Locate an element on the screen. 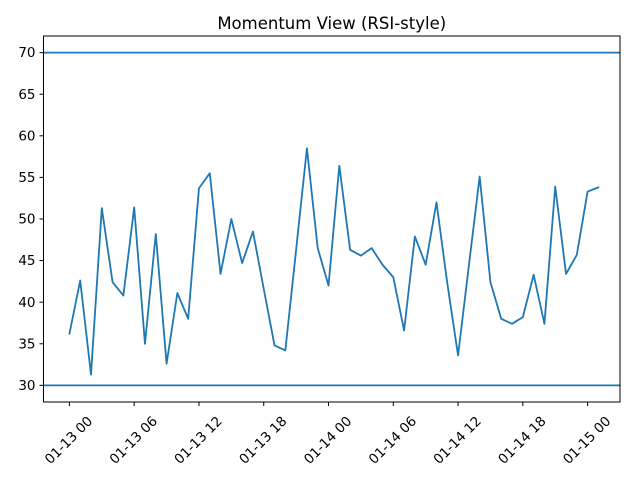 This screenshot has height=480, width=640. y-tick-label: 35 is located at coordinates (26, 344).